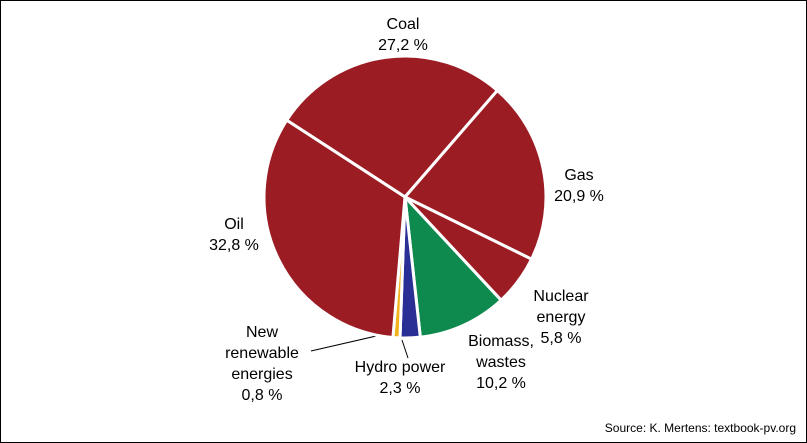 Image resolution: width=807 pixels, height=443 pixels. I want to click on slice-value: 32,8 %, so click(234, 245).